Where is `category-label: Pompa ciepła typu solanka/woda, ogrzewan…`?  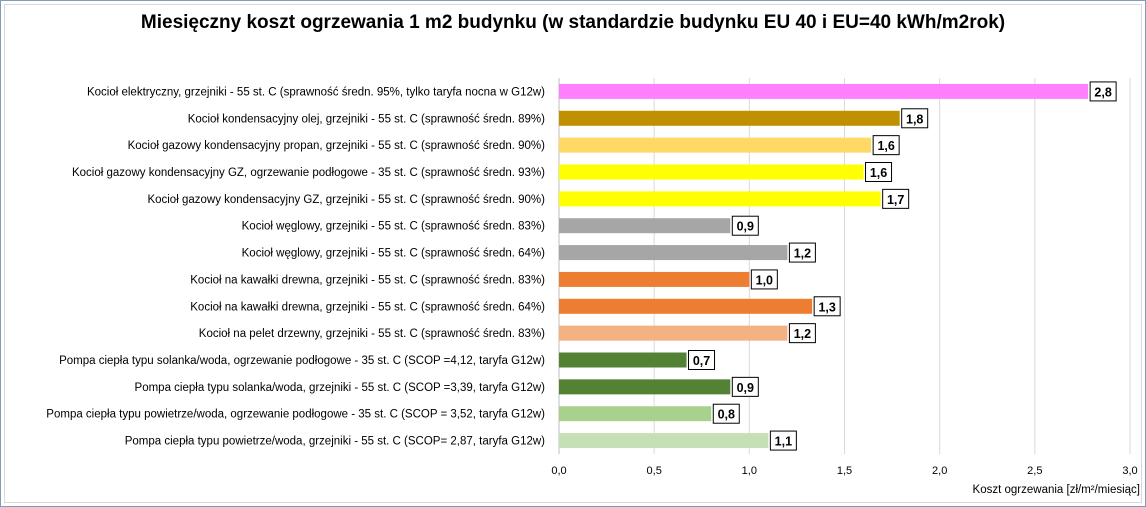 category-label: Pompa ciepła typu solanka/woda, ogrzewan… is located at coordinates (302, 361).